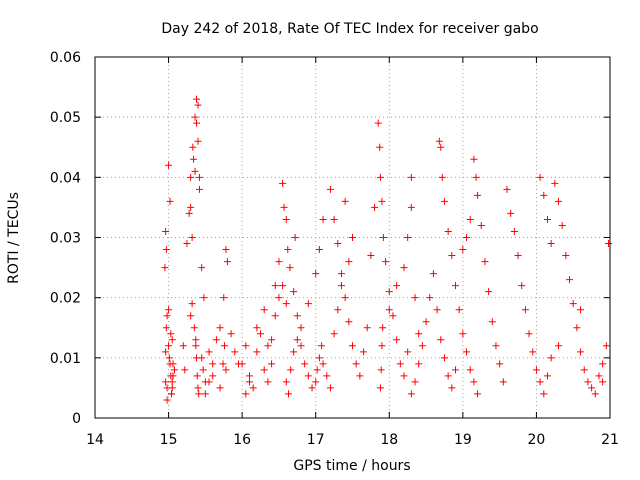 Image resolution: width=640 pixels, height=480 pixels. I want to click on x-tick-label: 18, so click(389, 440).